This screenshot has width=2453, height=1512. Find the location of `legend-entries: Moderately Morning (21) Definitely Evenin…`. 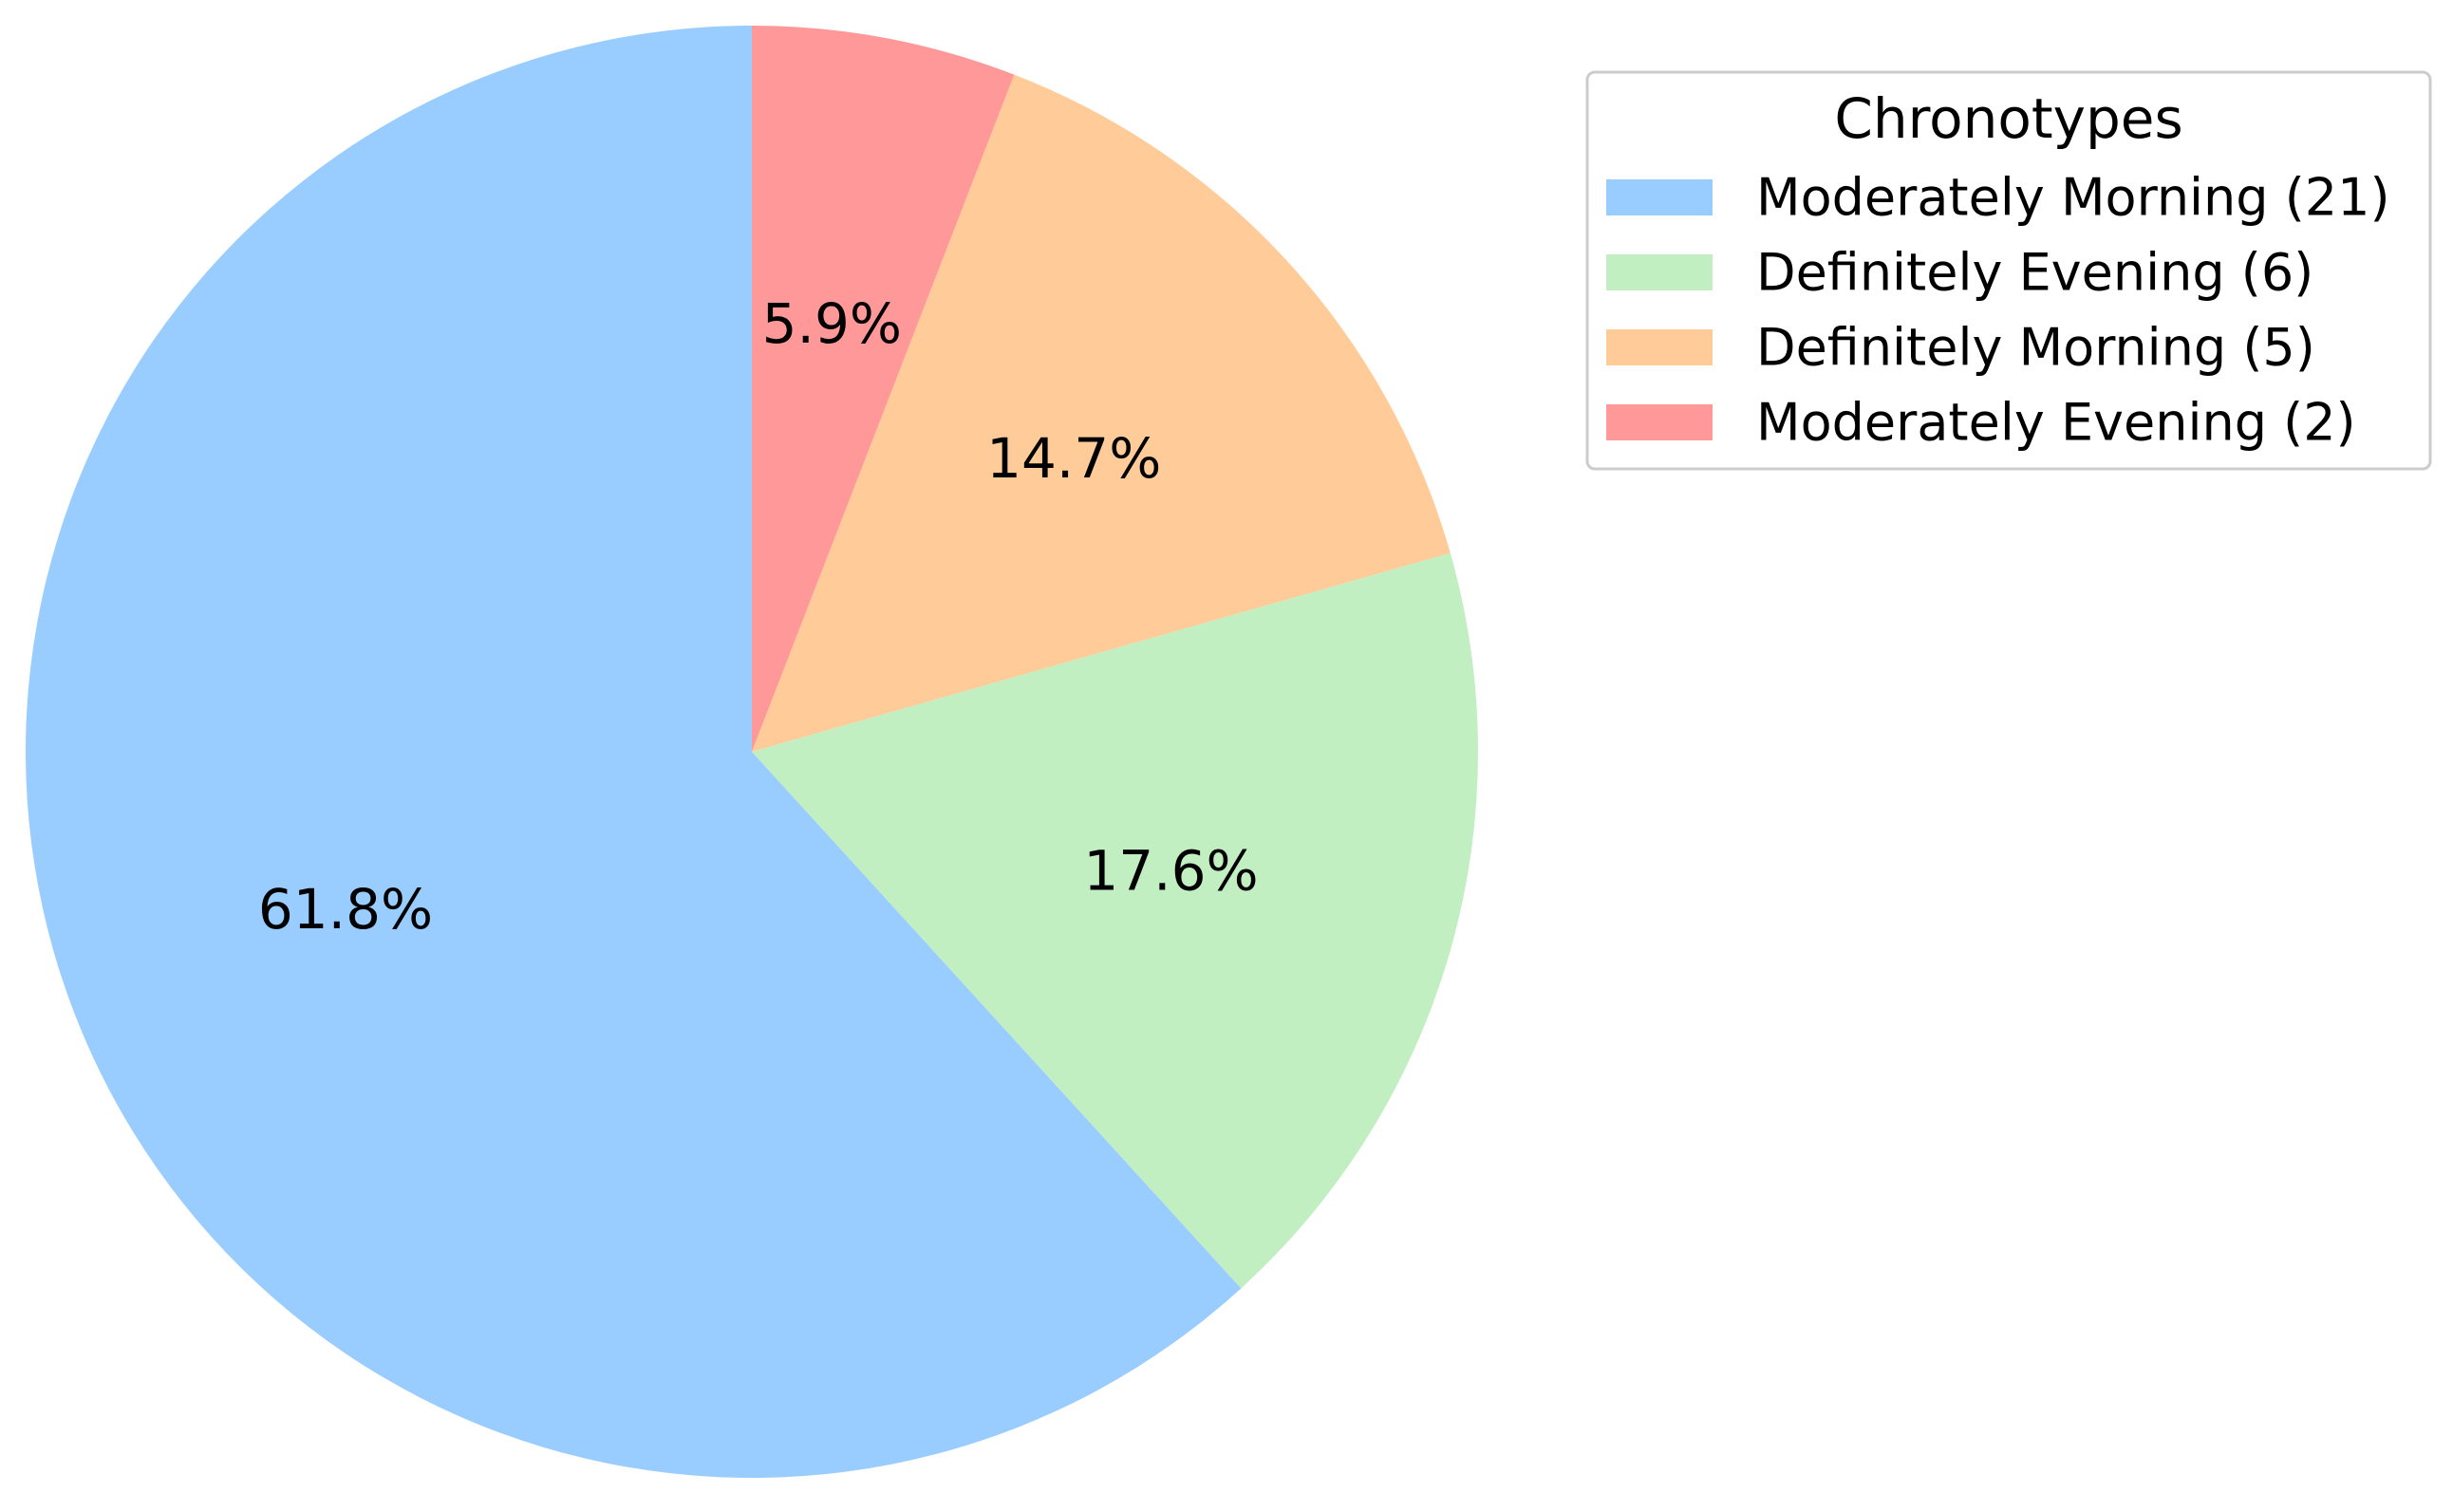

legend-entries: Moderately Morning (21) Definitely Evenin… is located at coordinates (1998, 310).